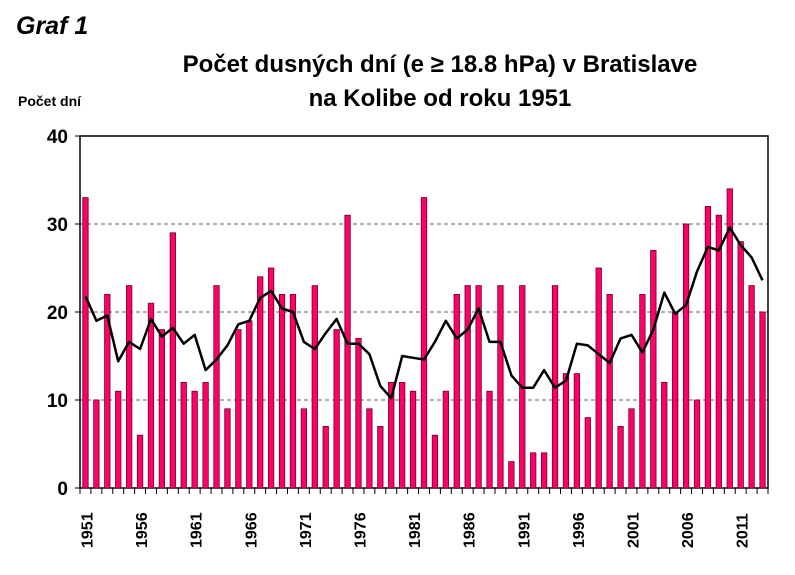  What do you see at coordinates (142, 530) in the screenshot?
I see `x-tick-label: 1956` at bounding box center [142, 530].